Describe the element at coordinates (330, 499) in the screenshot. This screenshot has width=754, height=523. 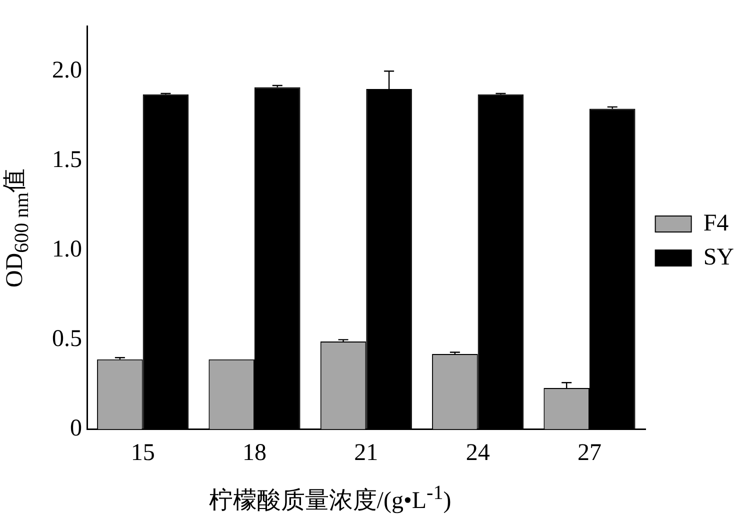
I see `x-axis-title: 柠檬酸质量浓度/(g•L$^{-1}$)` at that location.